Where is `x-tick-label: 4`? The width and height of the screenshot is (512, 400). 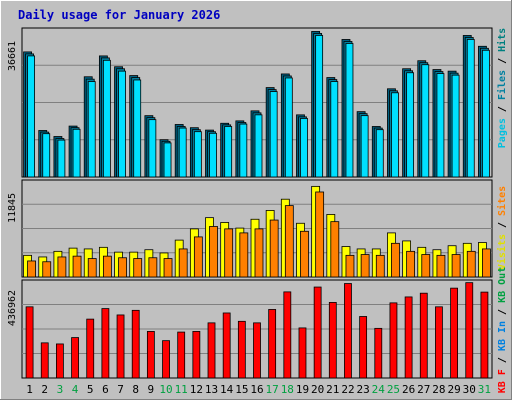
x-tick-label: 4 is located at coordinates (75, 389).